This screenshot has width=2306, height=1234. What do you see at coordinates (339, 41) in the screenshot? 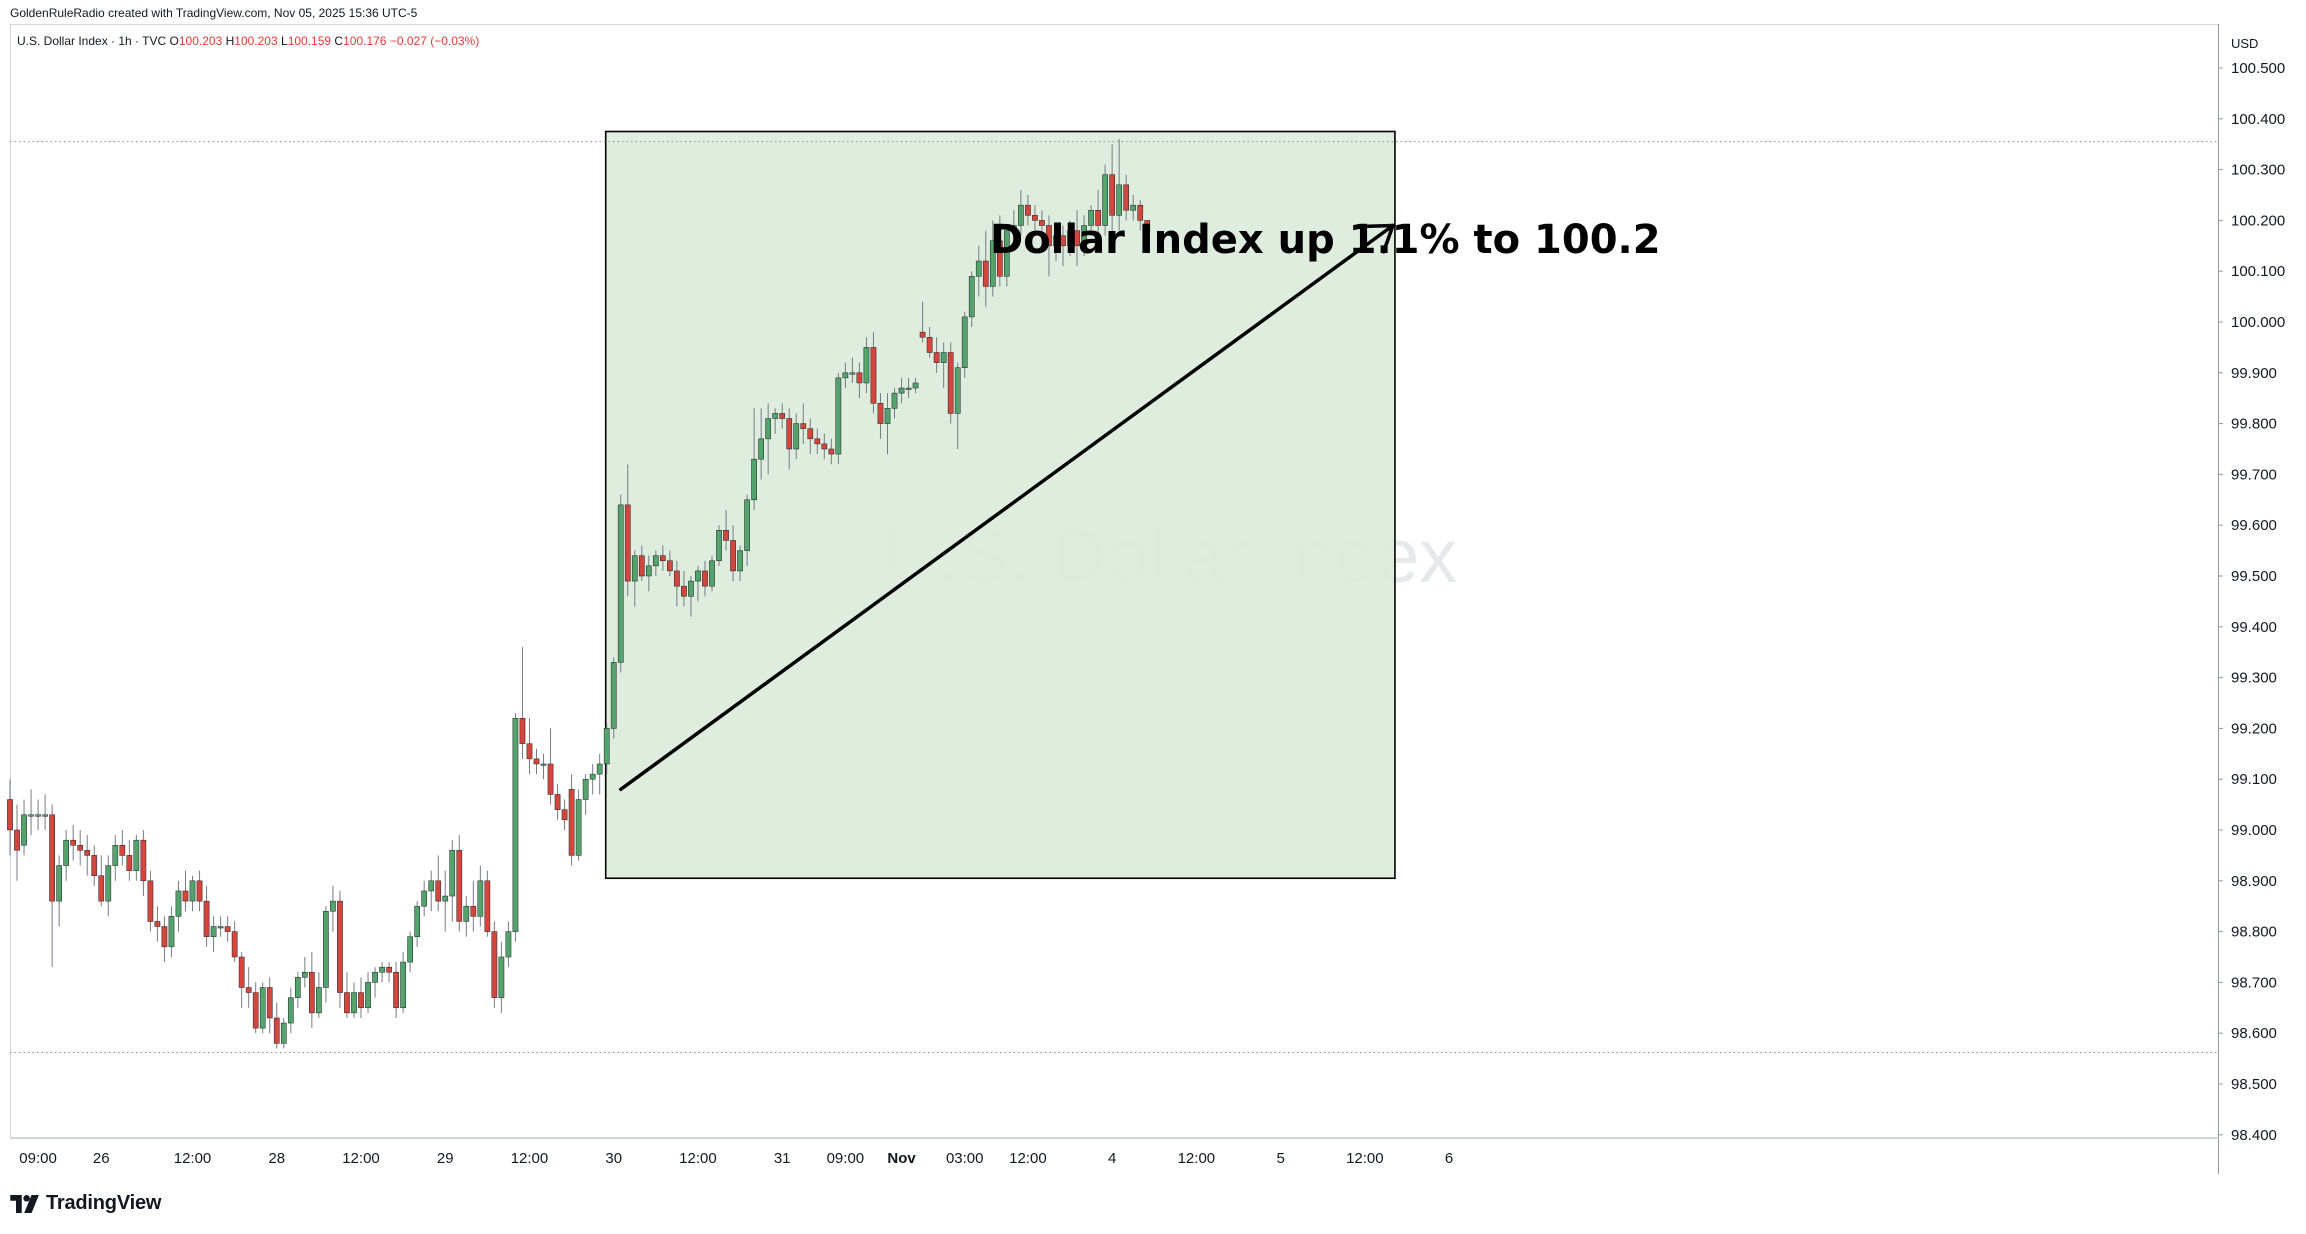
I see `close-label: C` at bounding box center [339, 41].